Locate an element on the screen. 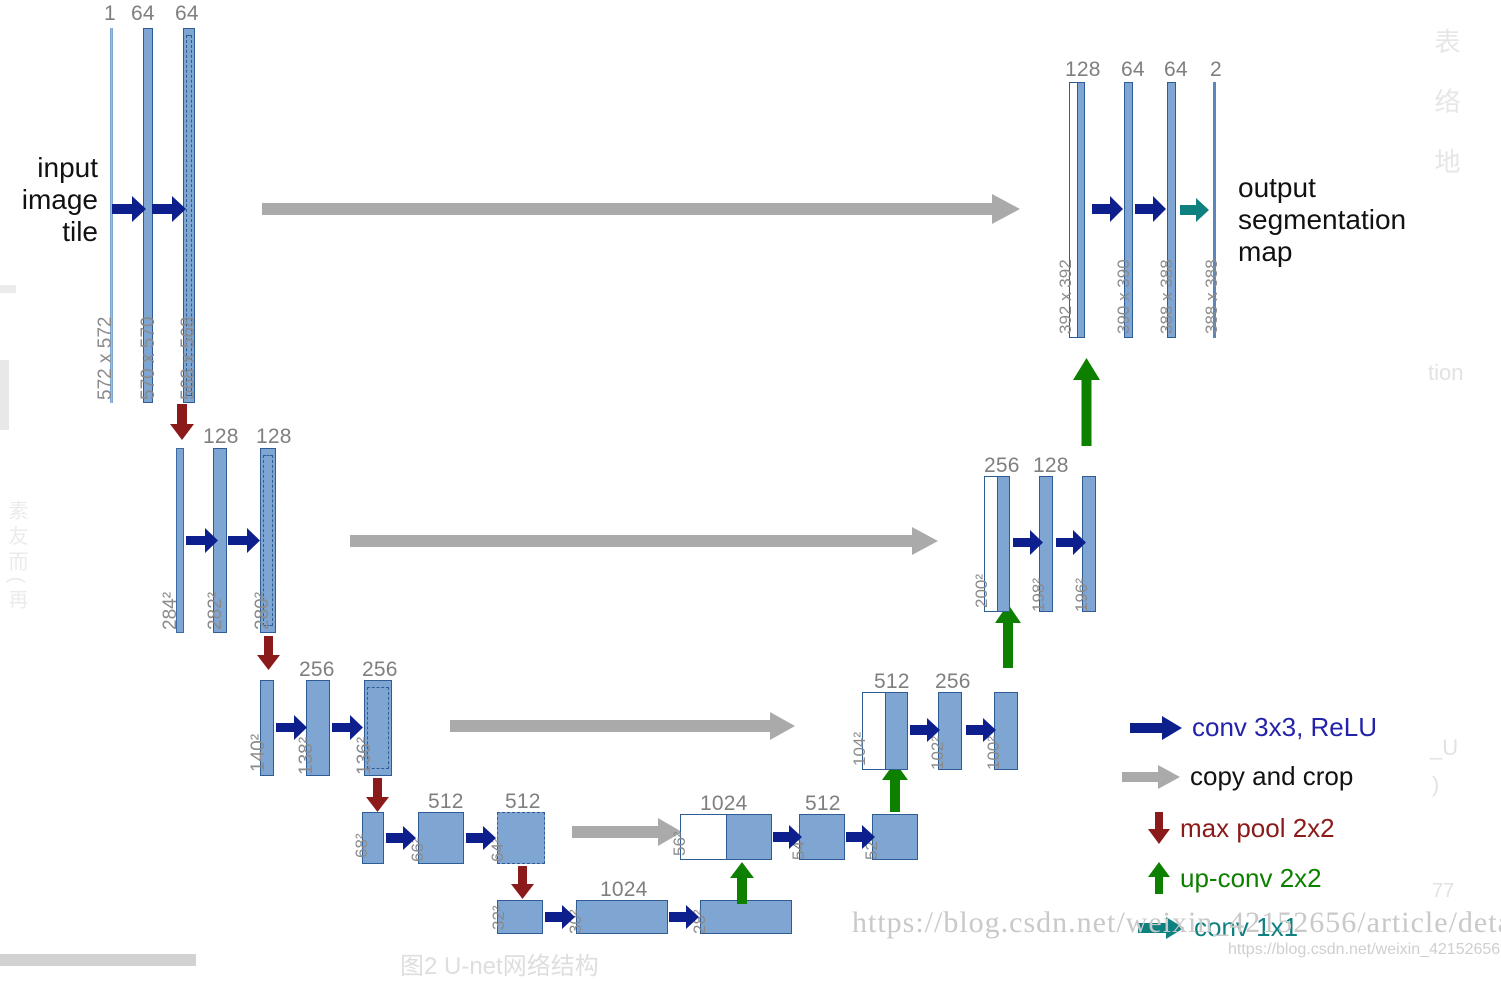 This screenshot has height=981, width=1501. channel-label-256-up2: 256 is located at coordinates (1002, 465).